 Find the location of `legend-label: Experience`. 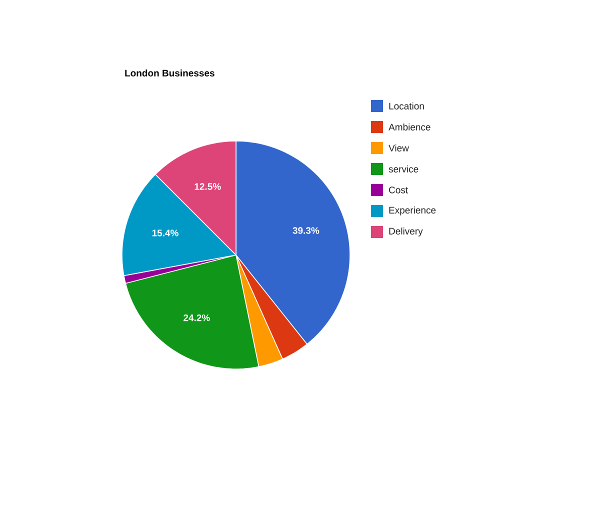

legend-label: Experience is located at coordinates (412, 211).